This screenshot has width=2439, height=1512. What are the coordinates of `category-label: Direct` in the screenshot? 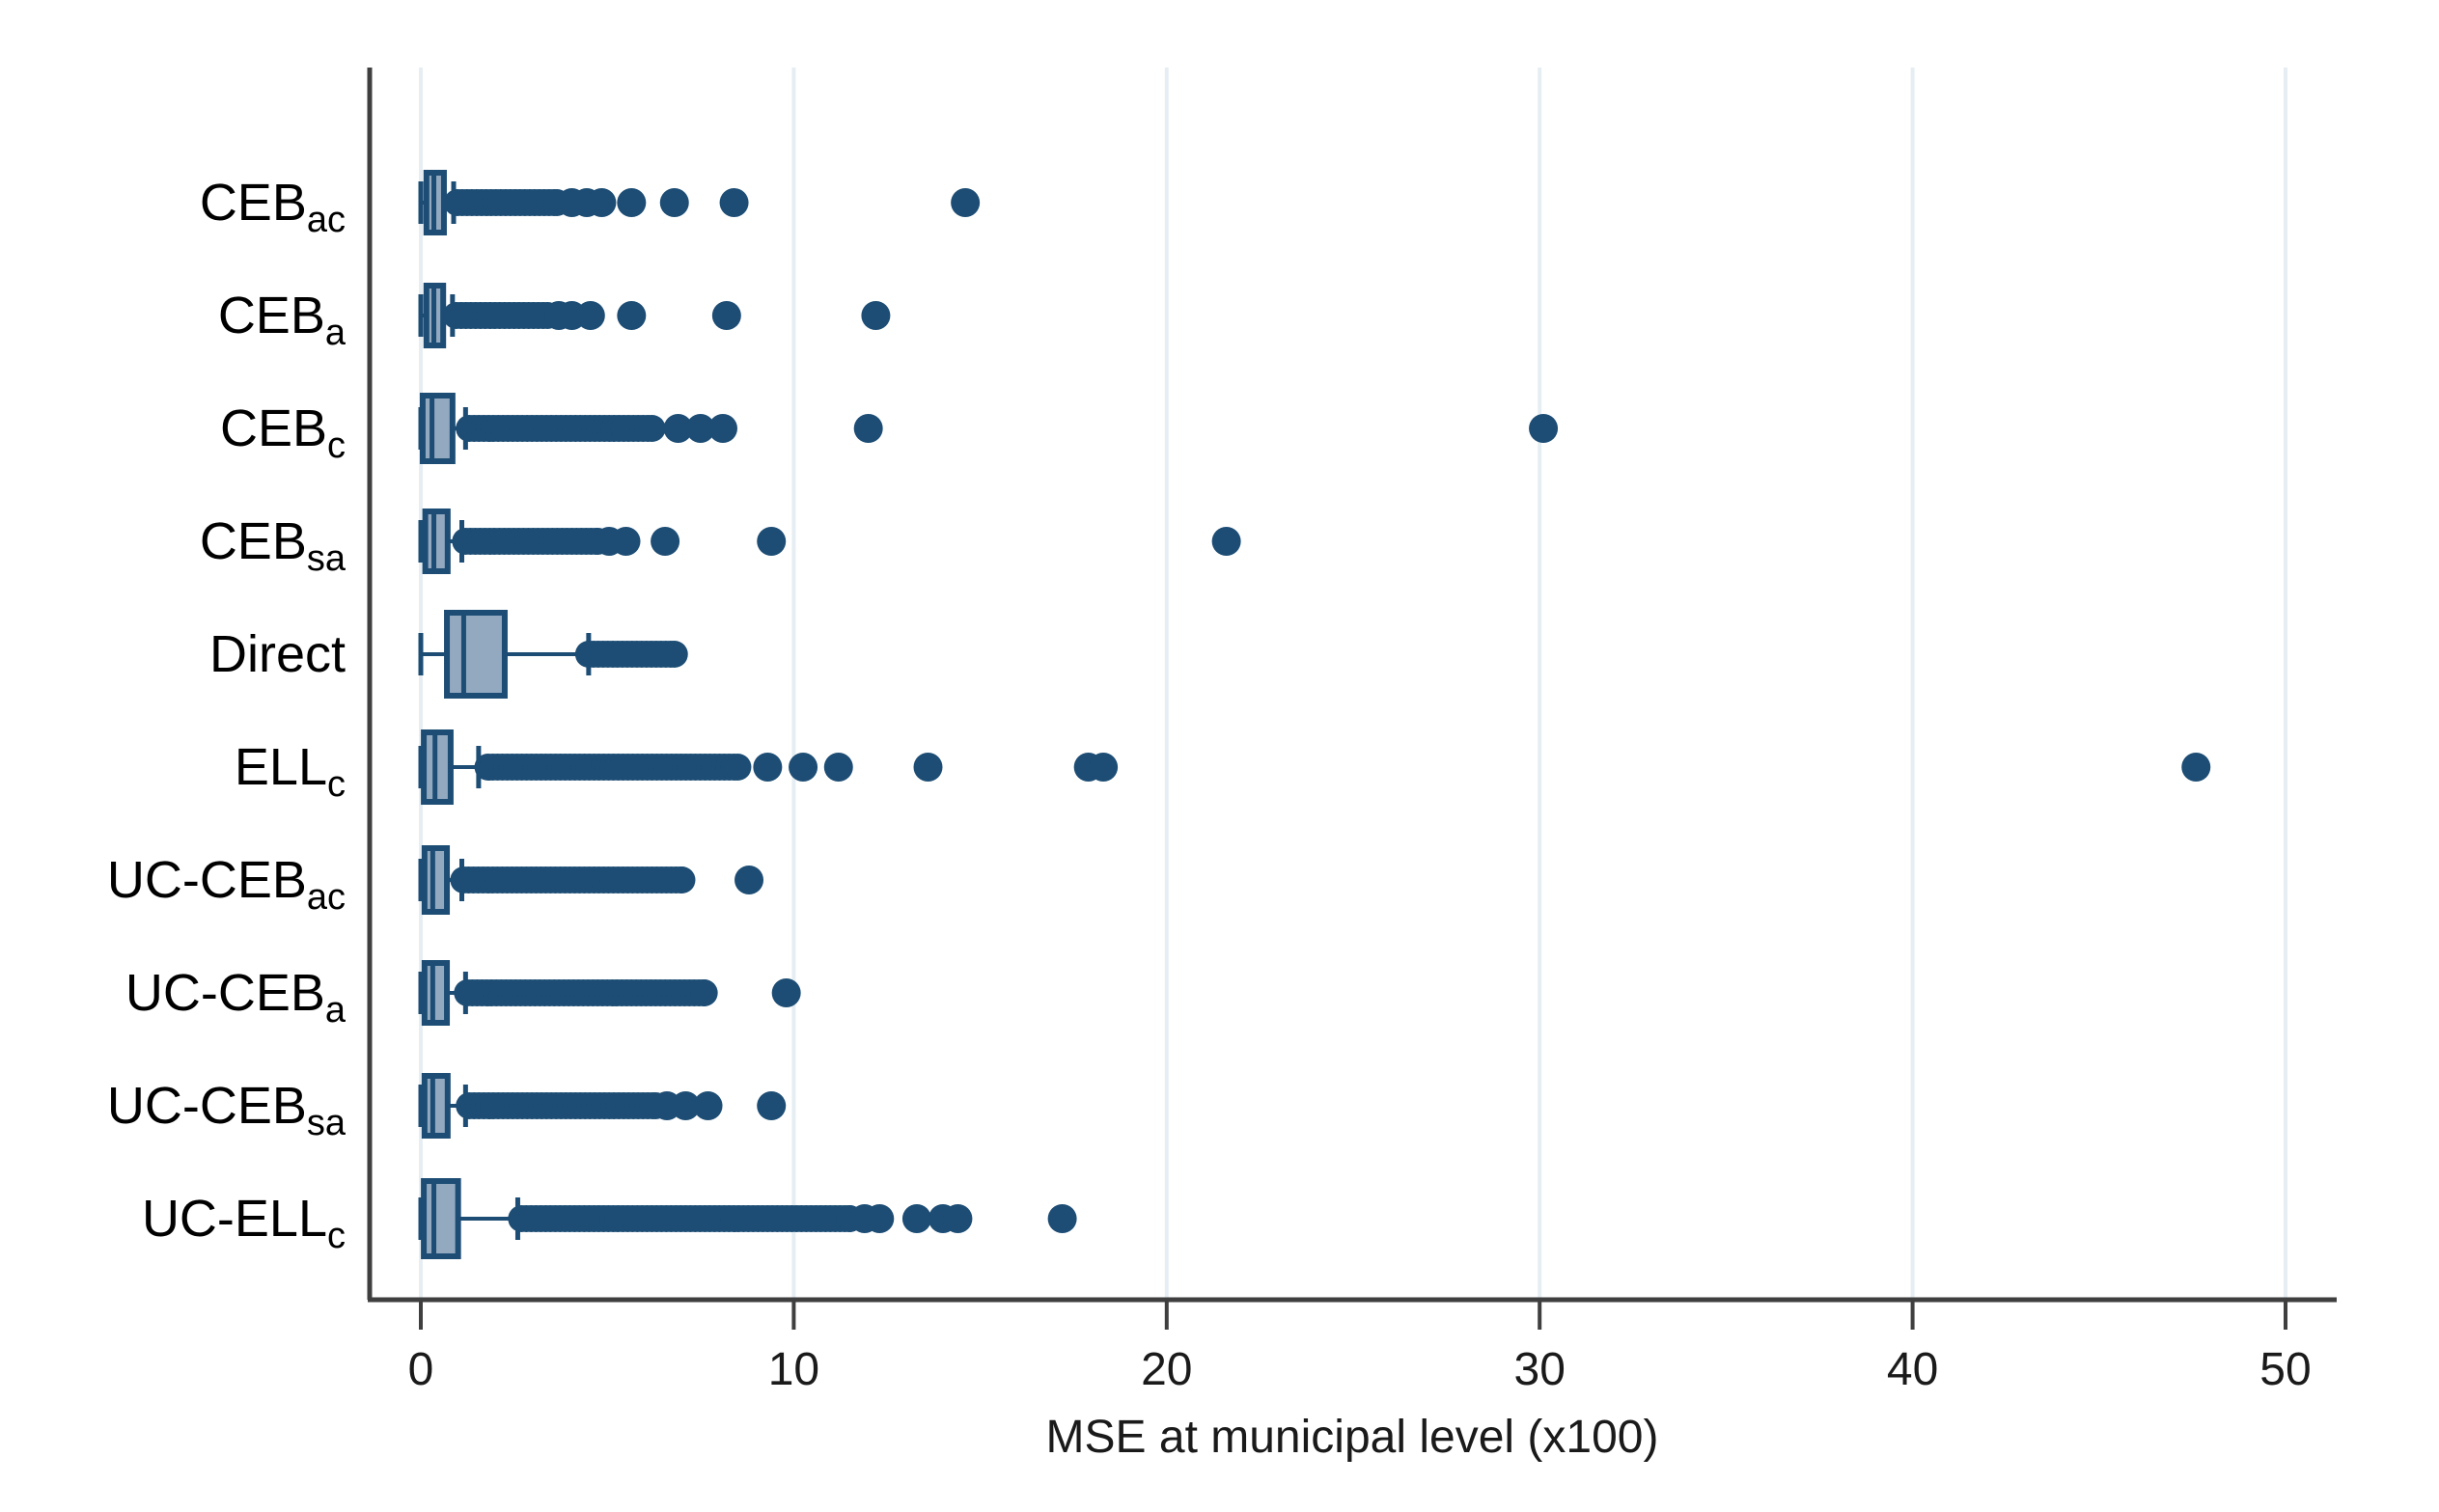 It's located at (277, 654).